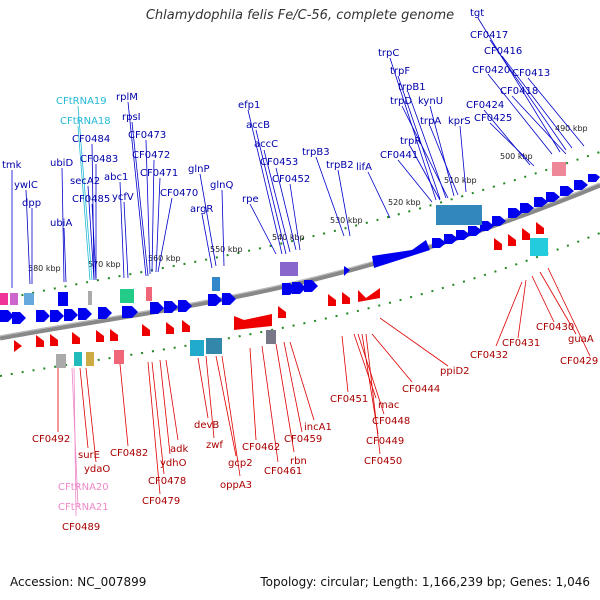 The image size is (600, 600). I want to click on scale-label: 540 kbp, so click(288, 237).